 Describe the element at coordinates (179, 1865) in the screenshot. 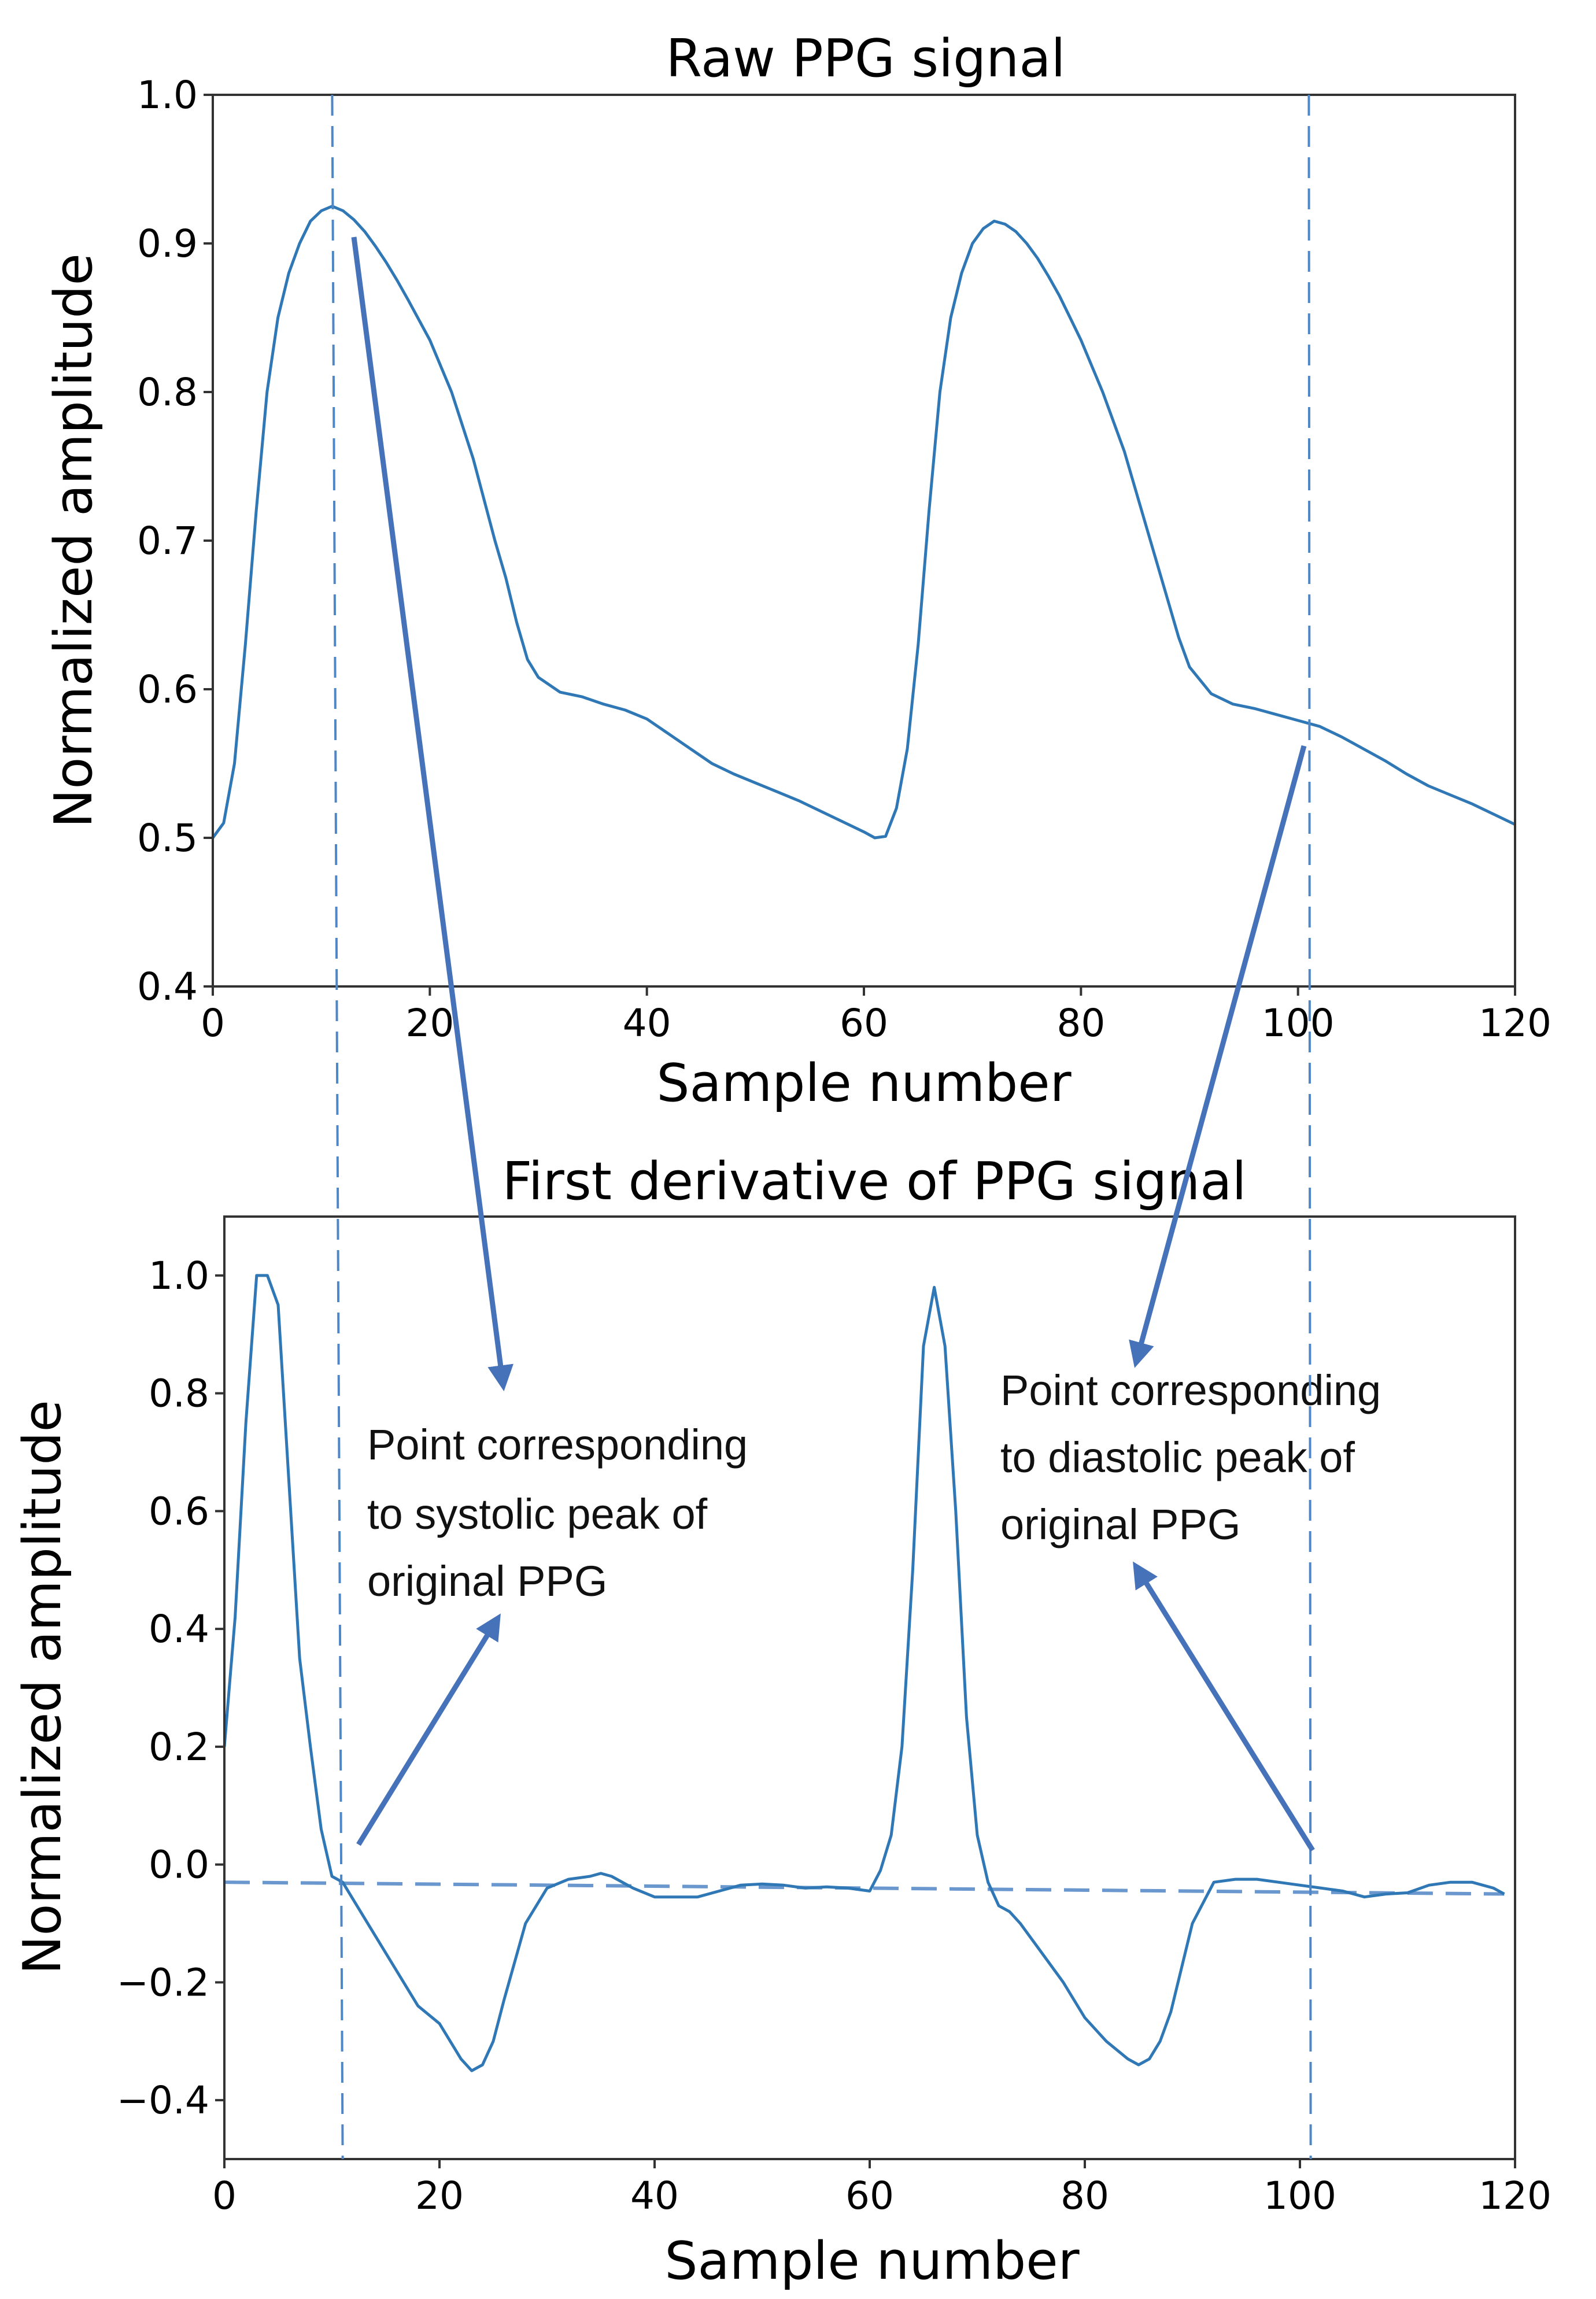

I see `y-tick-label: 0.0` at that location.